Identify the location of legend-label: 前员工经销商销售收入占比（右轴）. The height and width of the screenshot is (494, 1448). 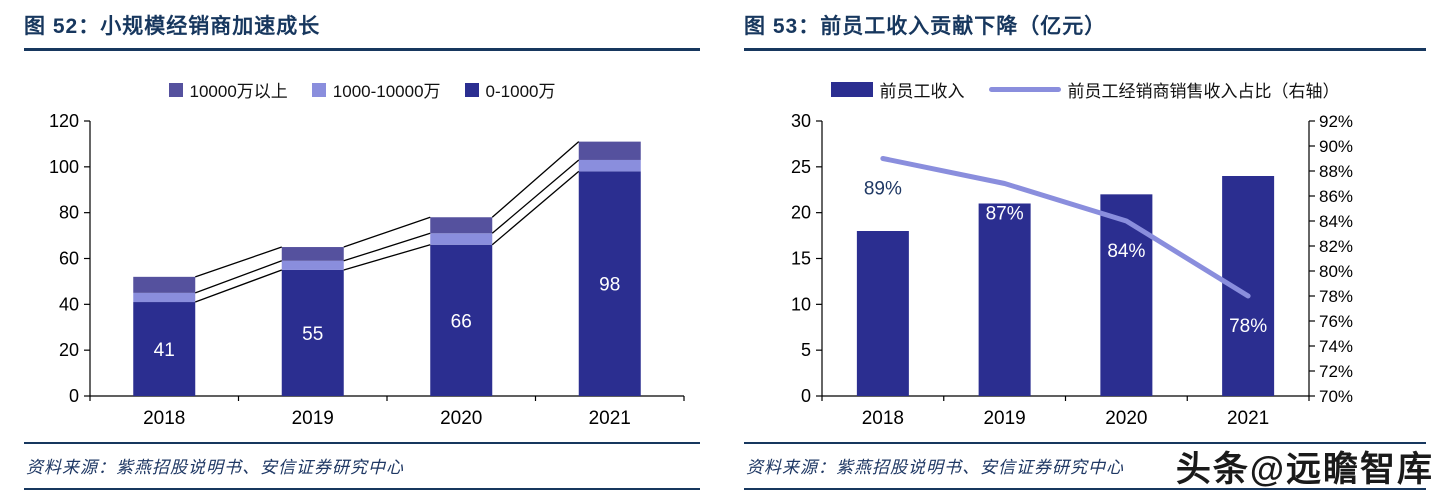
(1203, 91).